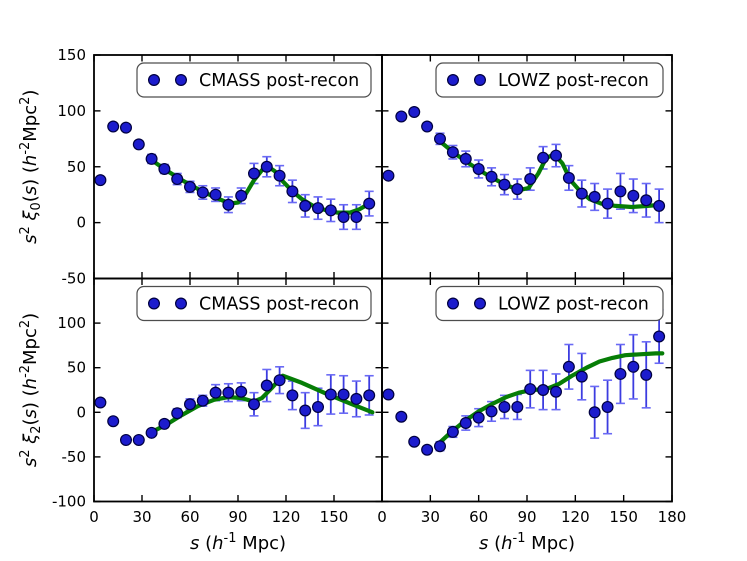  Describe the element at coordinates (81, 412) in the screenshot. I see `y-tick-label: 0` at that location.